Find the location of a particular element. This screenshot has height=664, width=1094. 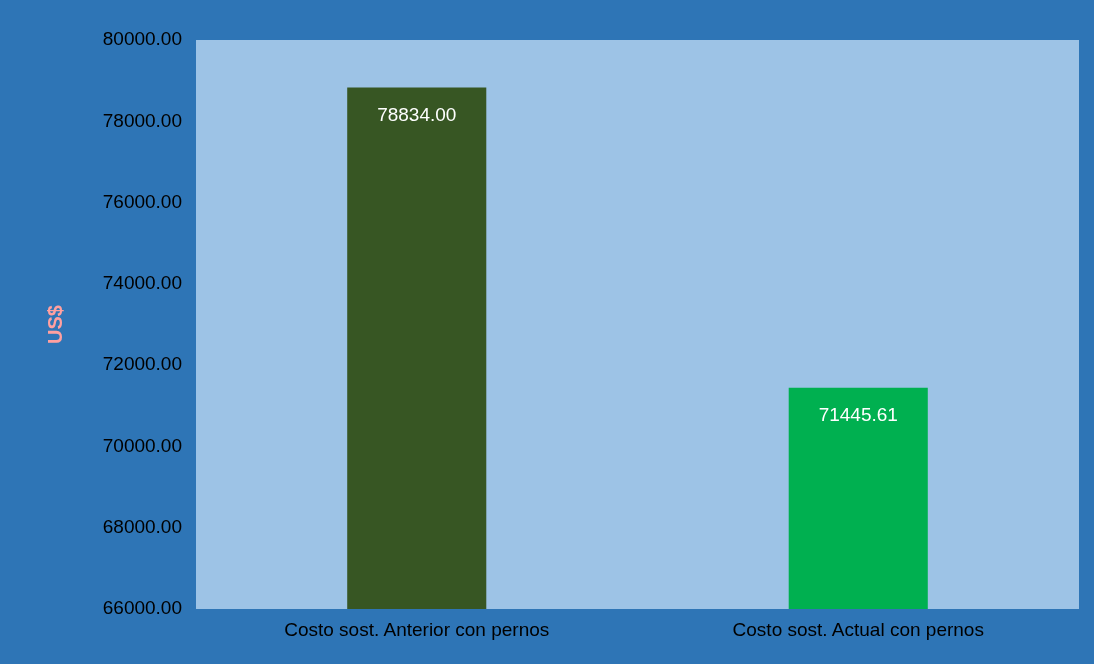

y-tick-label: 70000.00 is located at coordinates (142, 445).